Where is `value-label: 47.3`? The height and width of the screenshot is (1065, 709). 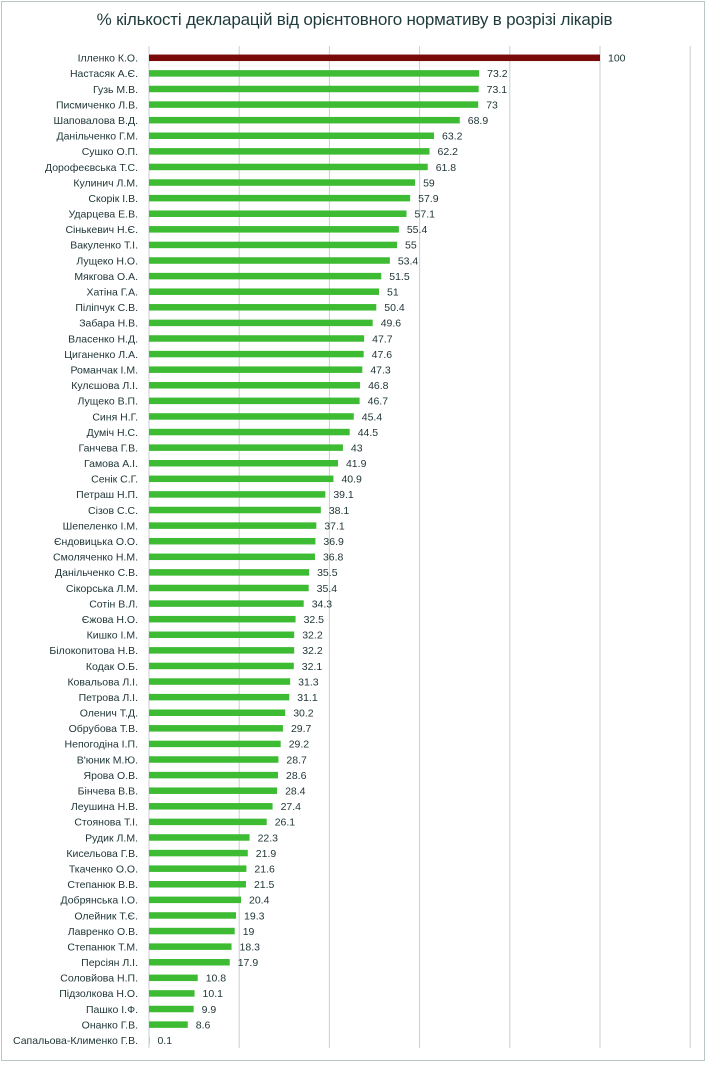 value-label: 47.3 is located at coordinates (380, 370).